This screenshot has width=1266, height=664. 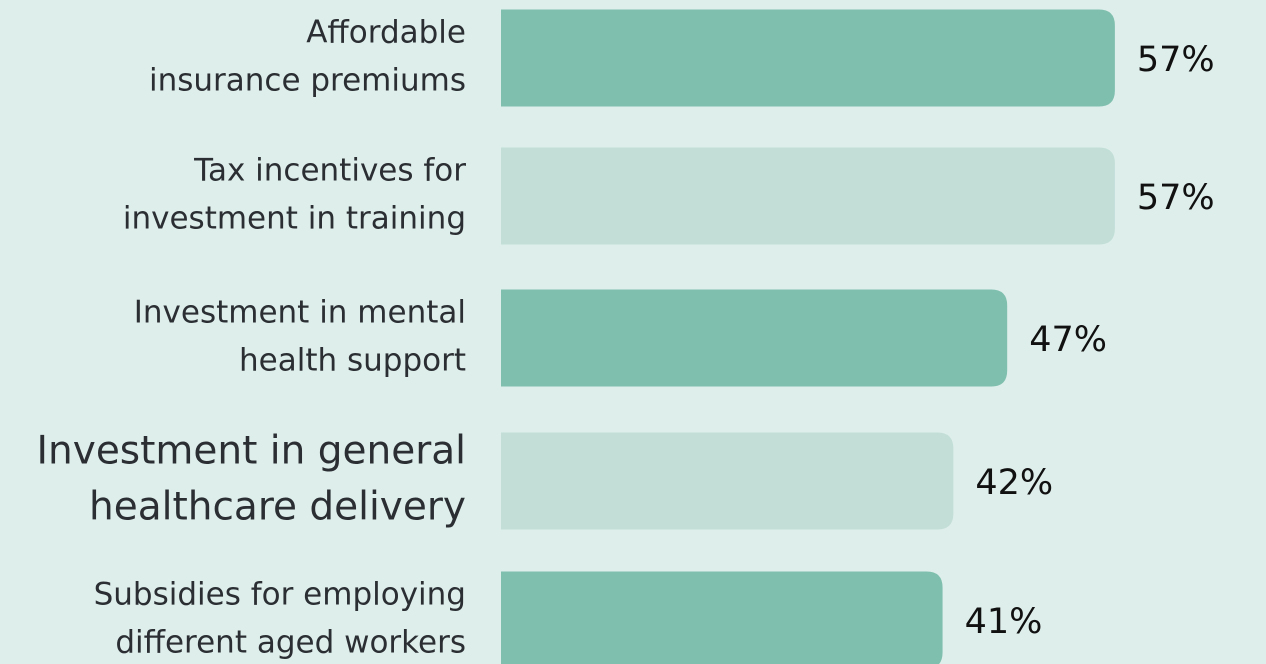 I want to click on category-label: Affordable, so click(x=386, y=33).